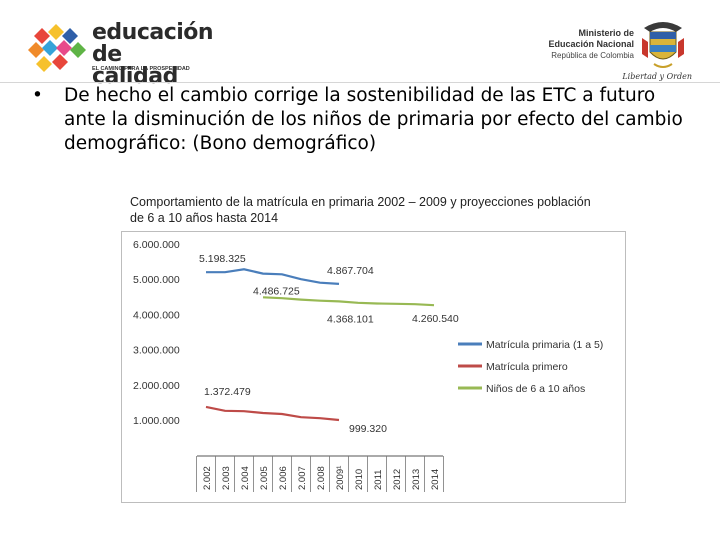  I want to click on x-tick-label: 2013, so click(416, 479).